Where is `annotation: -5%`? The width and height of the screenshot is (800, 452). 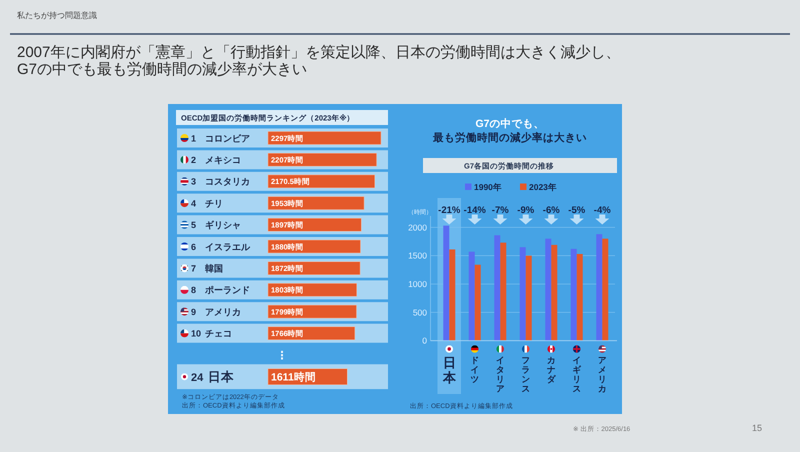 annotation: -5% is located at coordinates (577, 210).